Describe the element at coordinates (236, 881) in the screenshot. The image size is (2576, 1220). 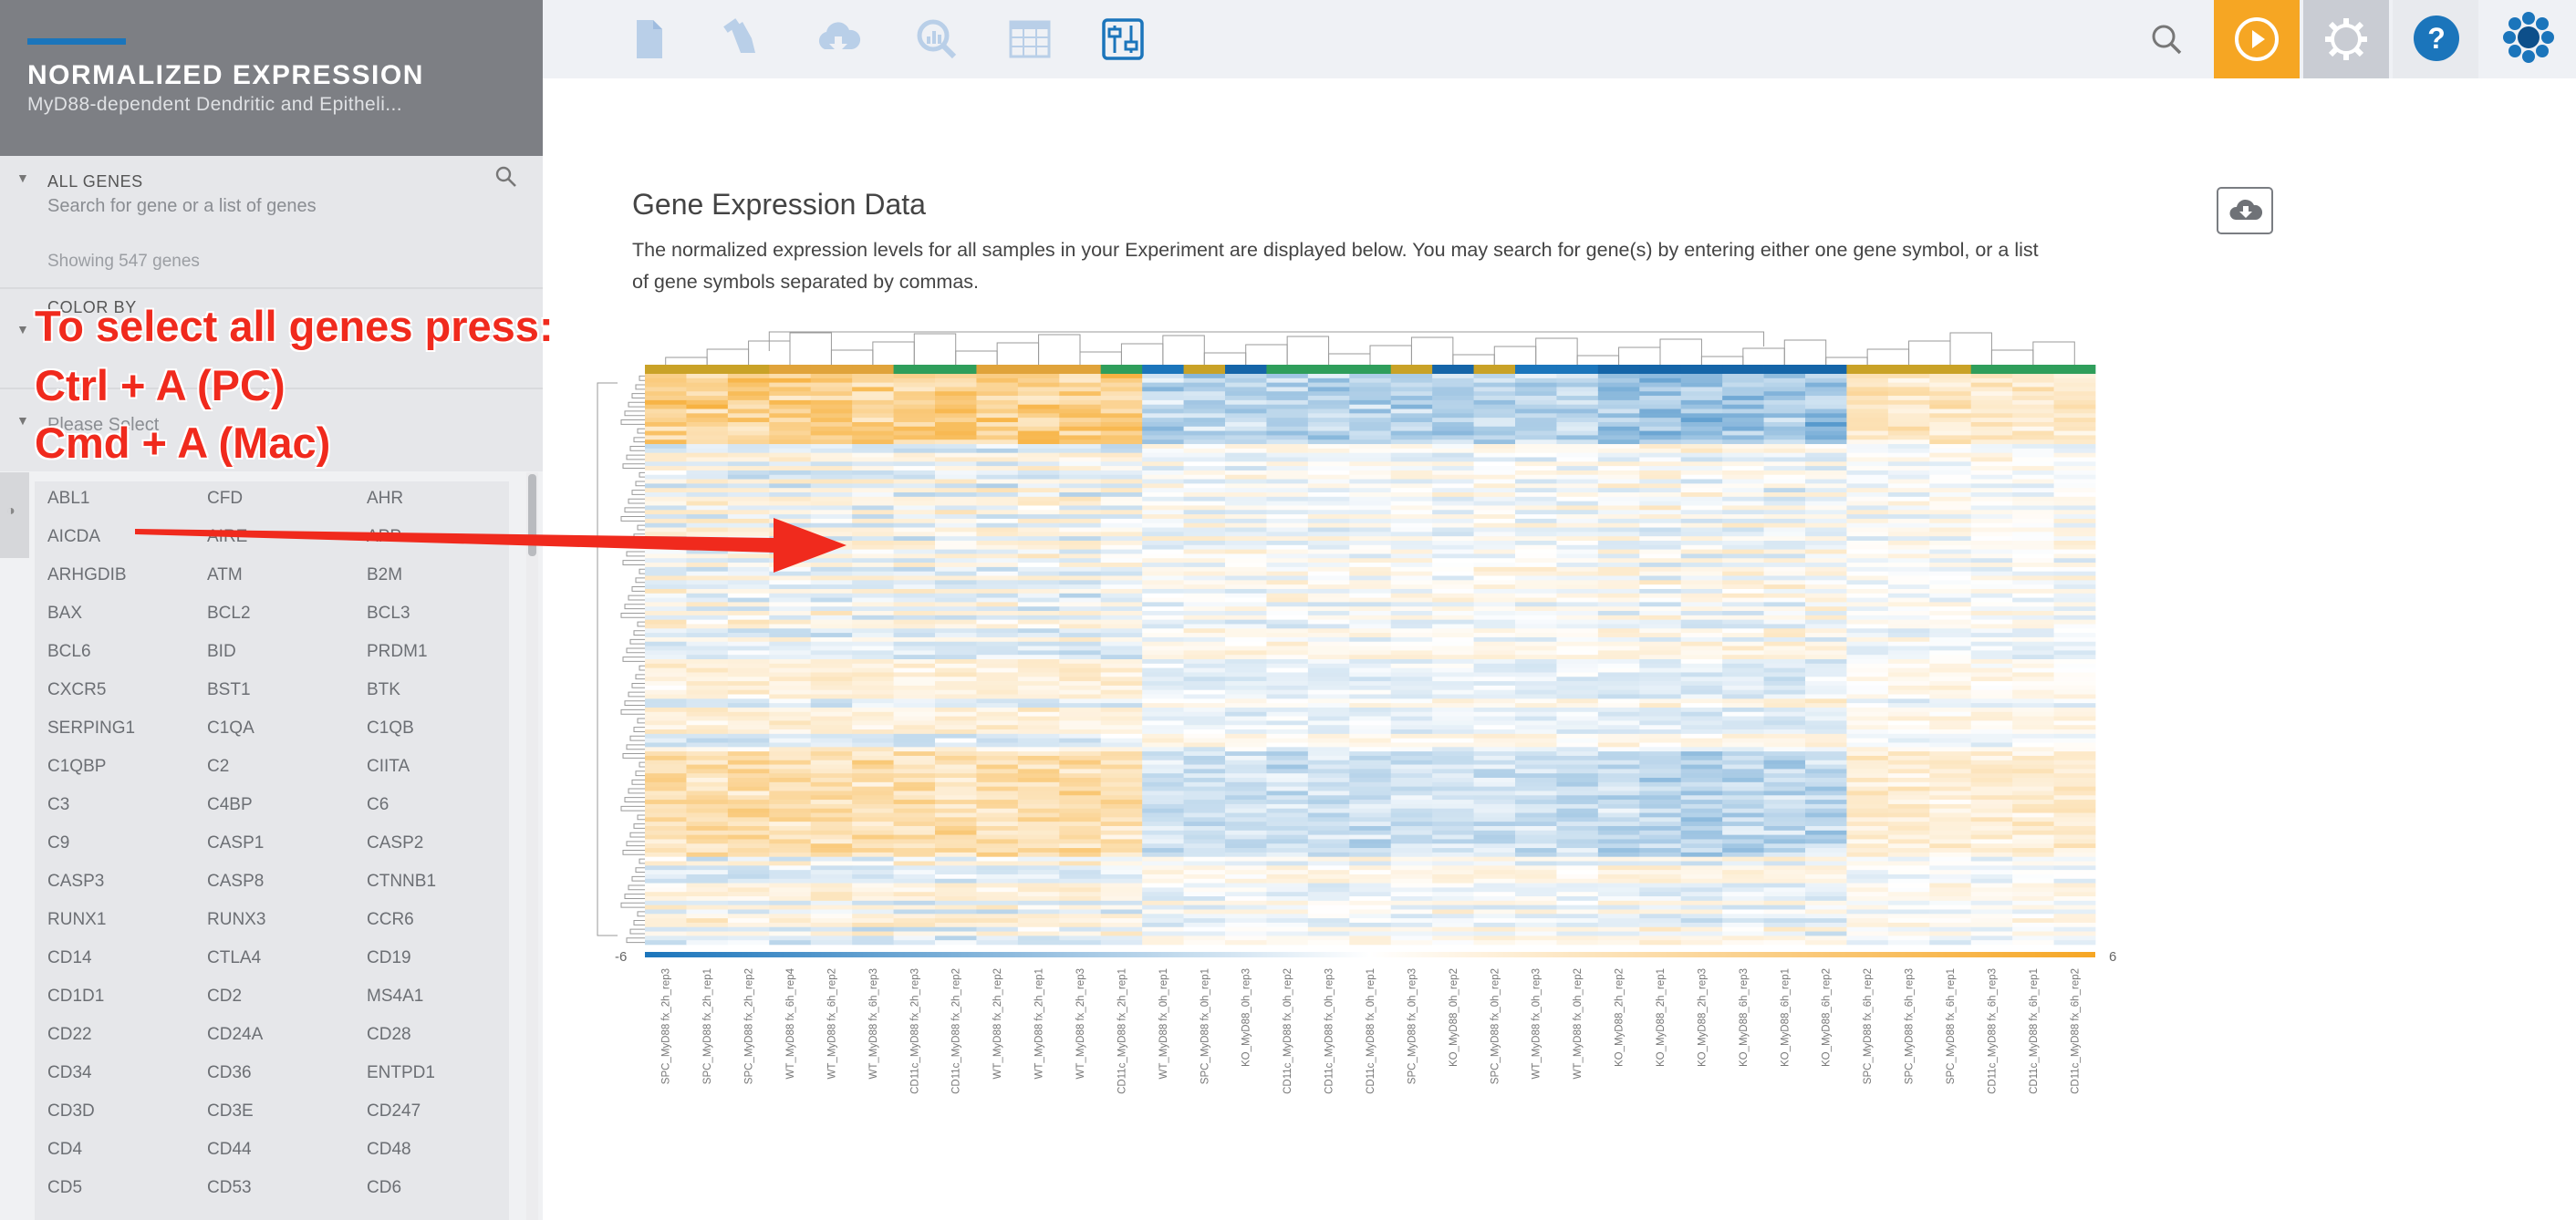
I see `gene-item: CASP8` at that location.